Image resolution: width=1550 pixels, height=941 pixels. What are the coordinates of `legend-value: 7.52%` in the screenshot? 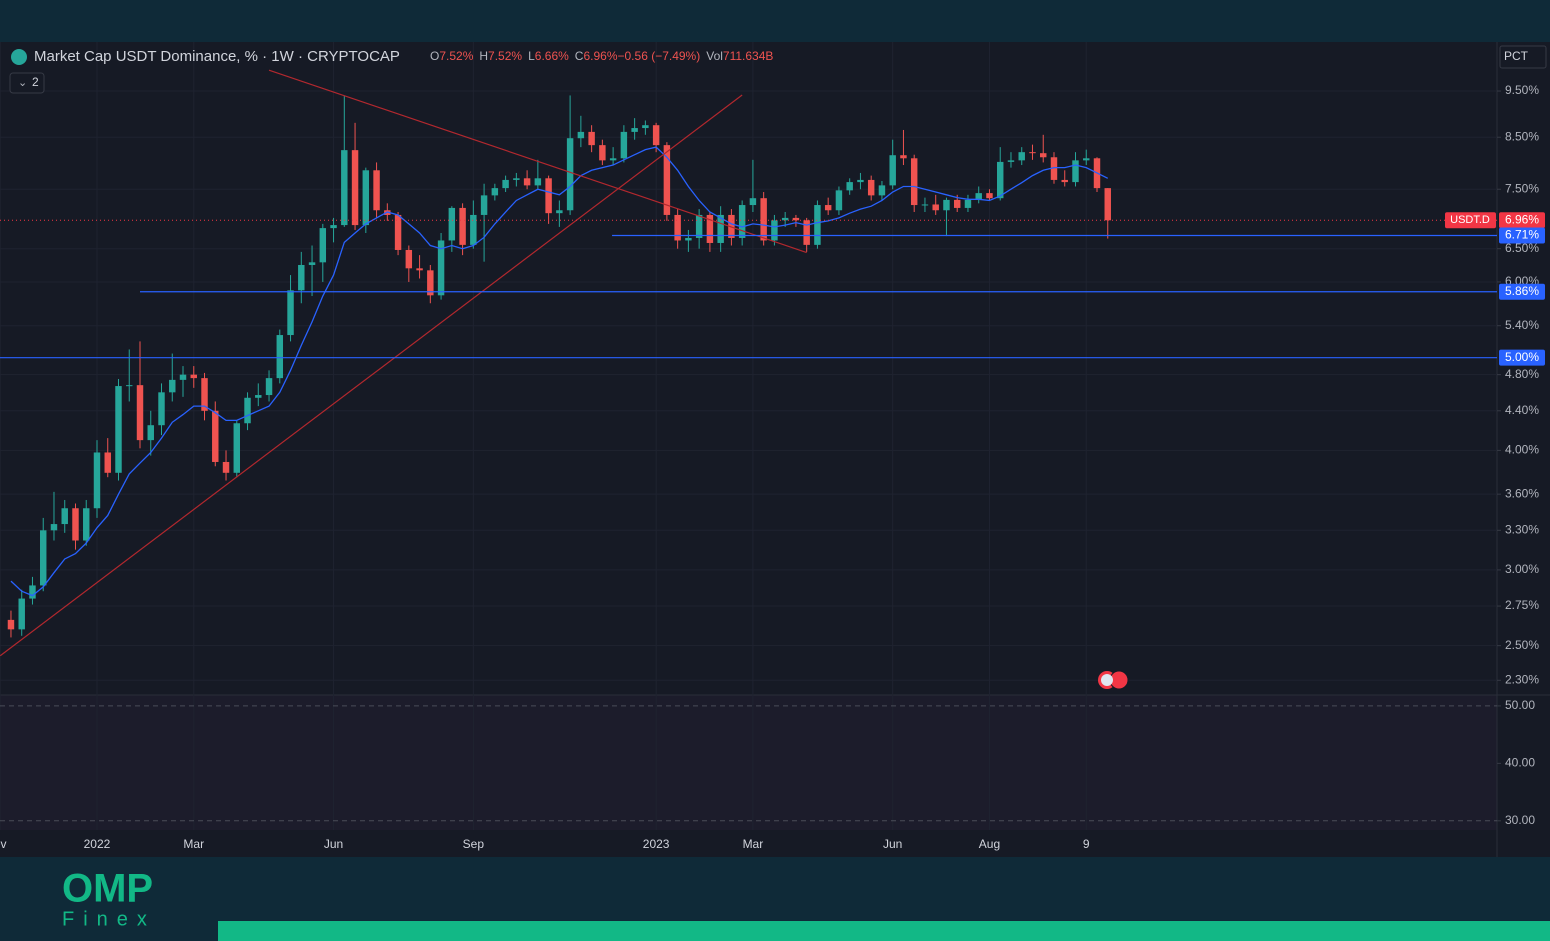 It's located at (456, 56).